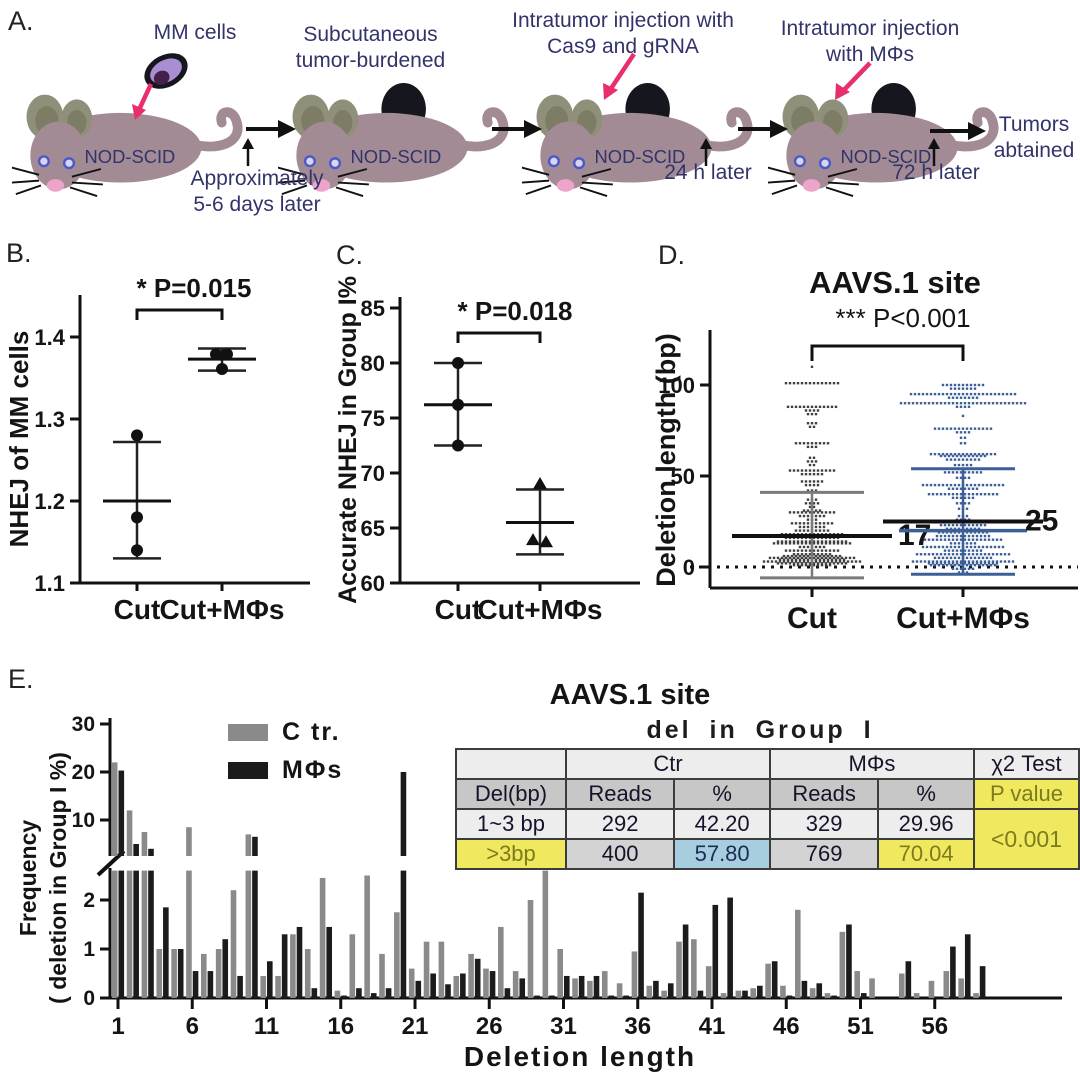  I want to click on table-cell: 329, so click(824, 824).